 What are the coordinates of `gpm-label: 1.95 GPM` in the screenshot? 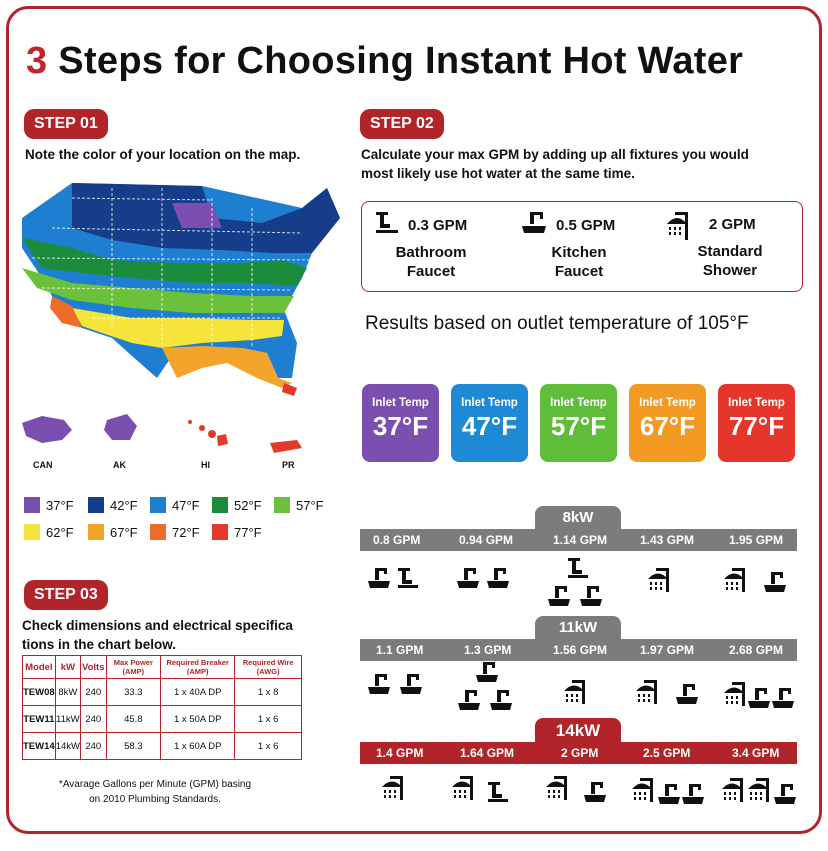 It's located at (756, 540).